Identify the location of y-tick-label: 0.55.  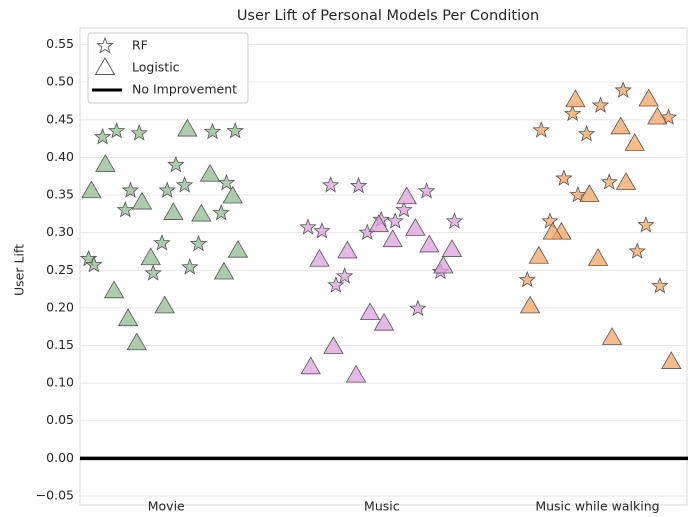
(60, 43).